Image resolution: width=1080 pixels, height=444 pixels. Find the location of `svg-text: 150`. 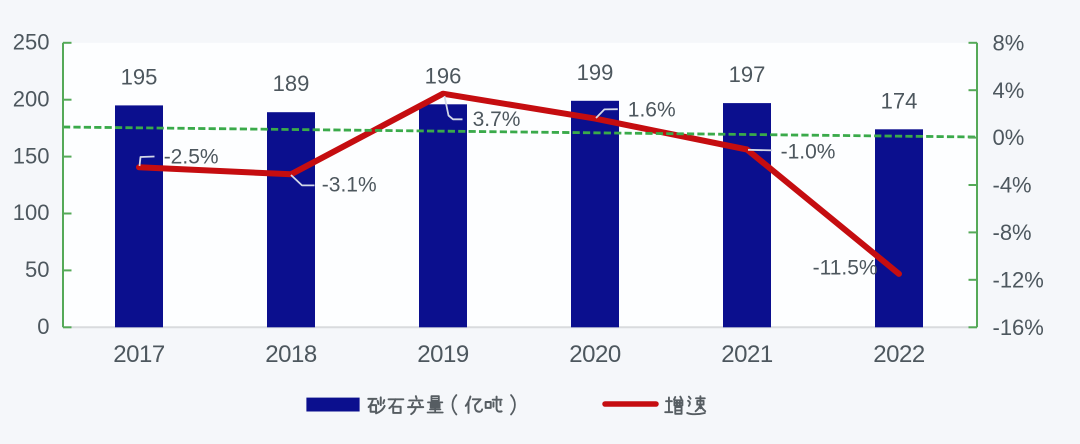

svg-text: 150 is located at coordinates (31, 155).